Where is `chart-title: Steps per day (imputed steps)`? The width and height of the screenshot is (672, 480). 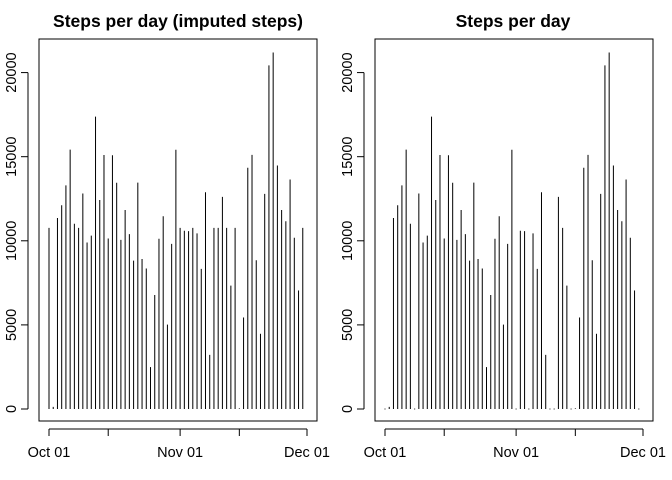
chart-title: Steps per day (imputed steps) is located at coordinates (178, 21).